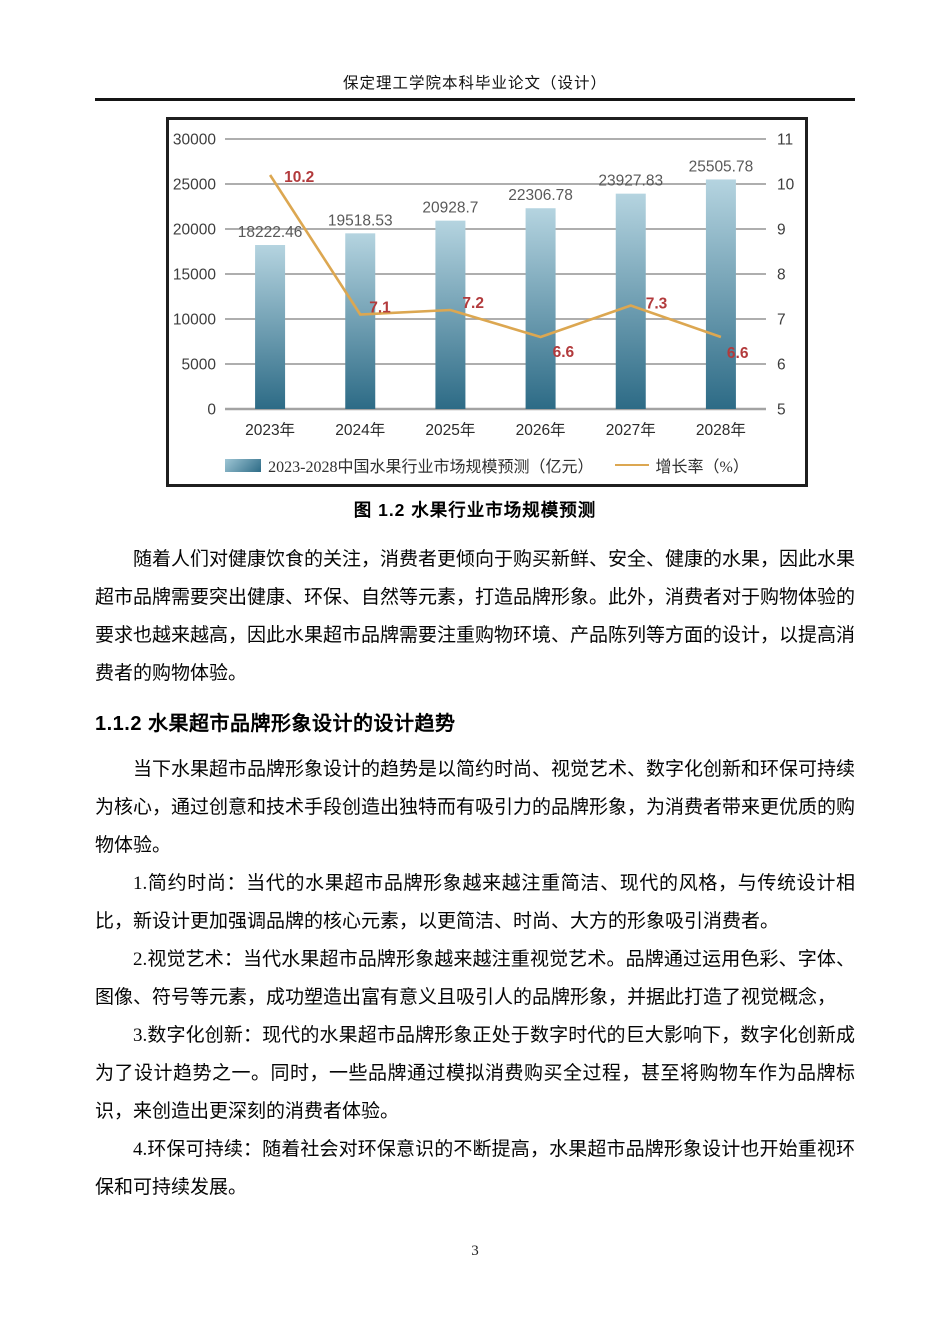  I want to click on x-axis-label: 2023年, so click(270, 430).